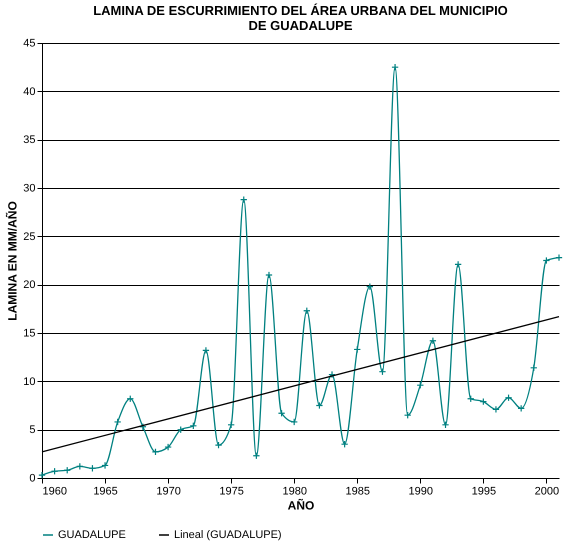  I want to click on x-tick-label: 2000, so click(547, 492).